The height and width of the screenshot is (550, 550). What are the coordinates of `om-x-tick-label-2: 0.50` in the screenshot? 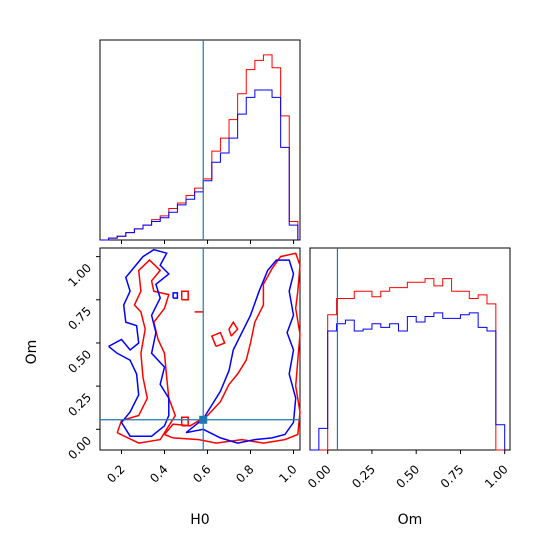 It's located at (408, 476).